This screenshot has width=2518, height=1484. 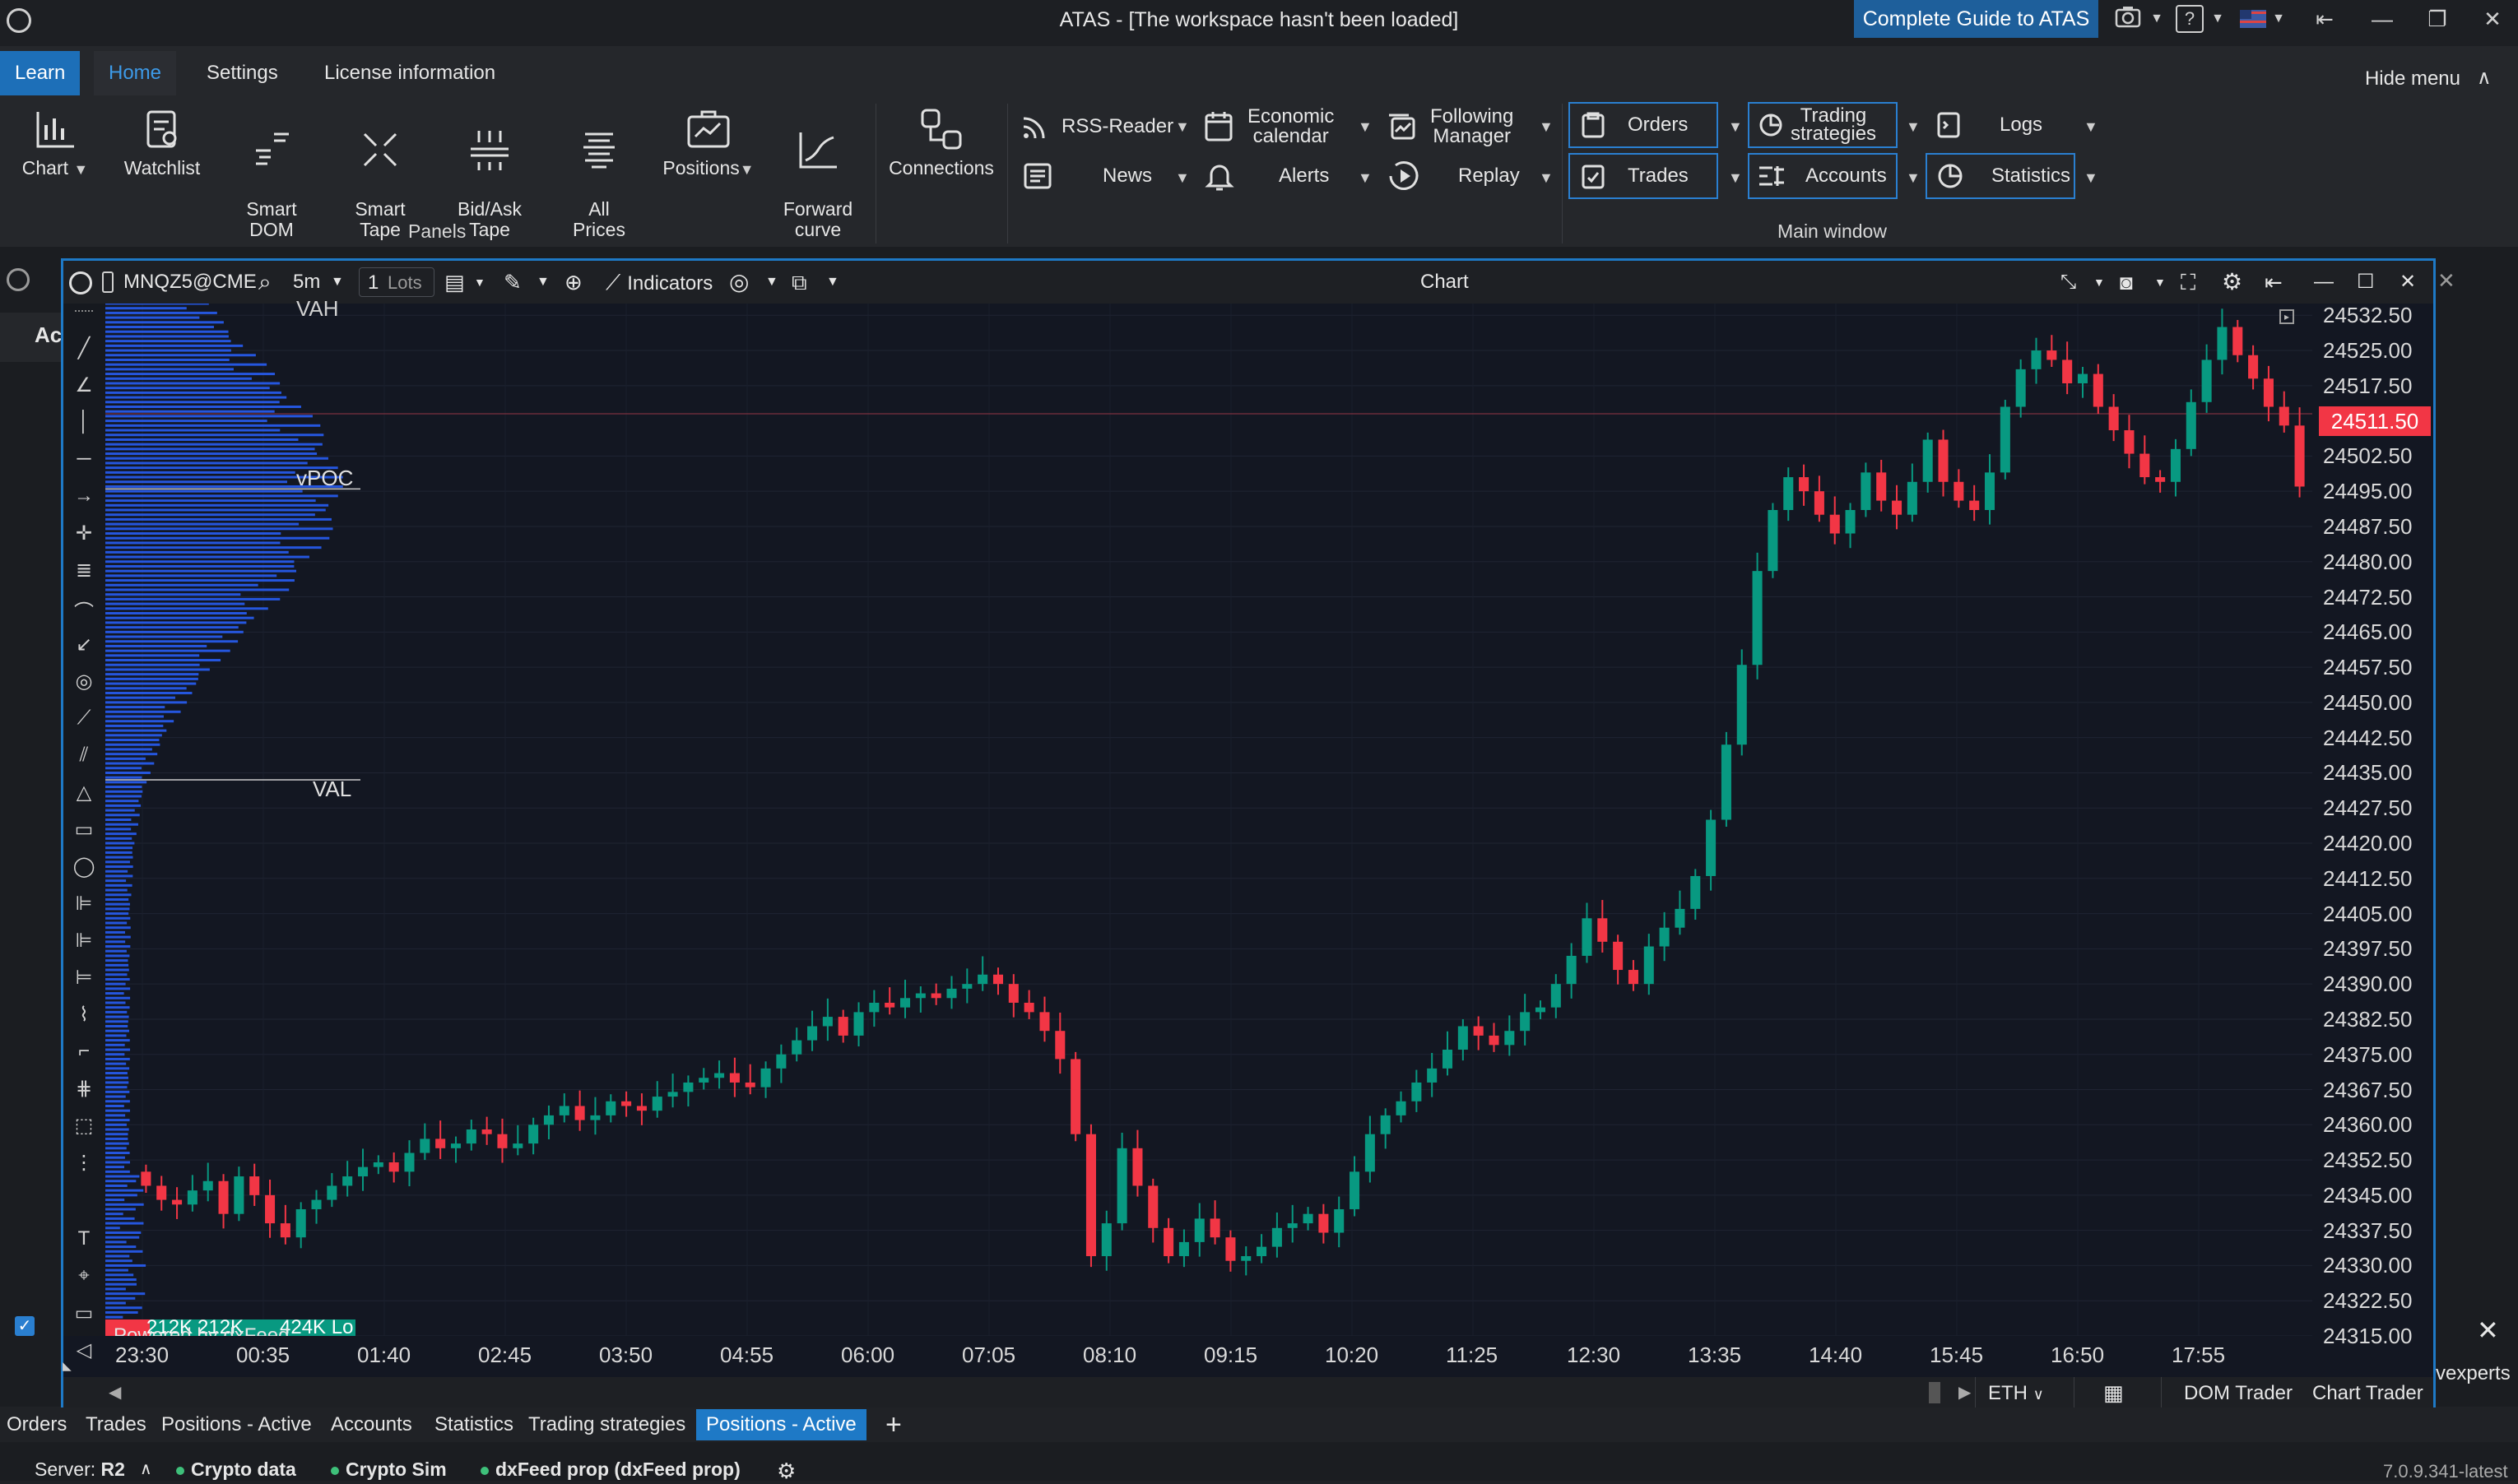 I want to click on trading-strategies-button: Trading strategies, so click(x=1823, y=125).